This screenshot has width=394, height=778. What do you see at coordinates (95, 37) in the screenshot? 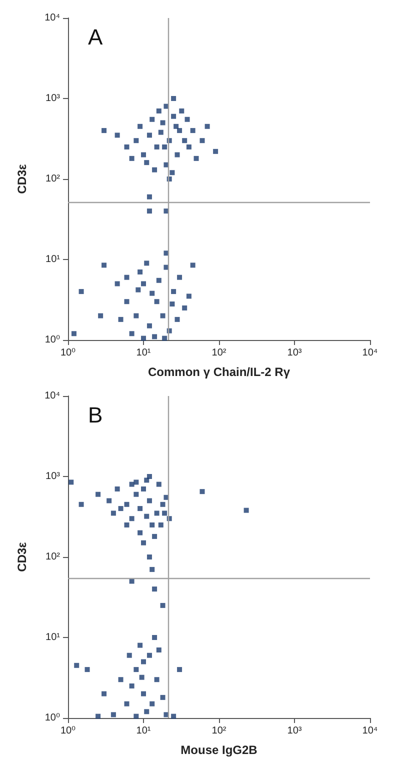
I see `annotation: A` at bounding box center [95, 37].